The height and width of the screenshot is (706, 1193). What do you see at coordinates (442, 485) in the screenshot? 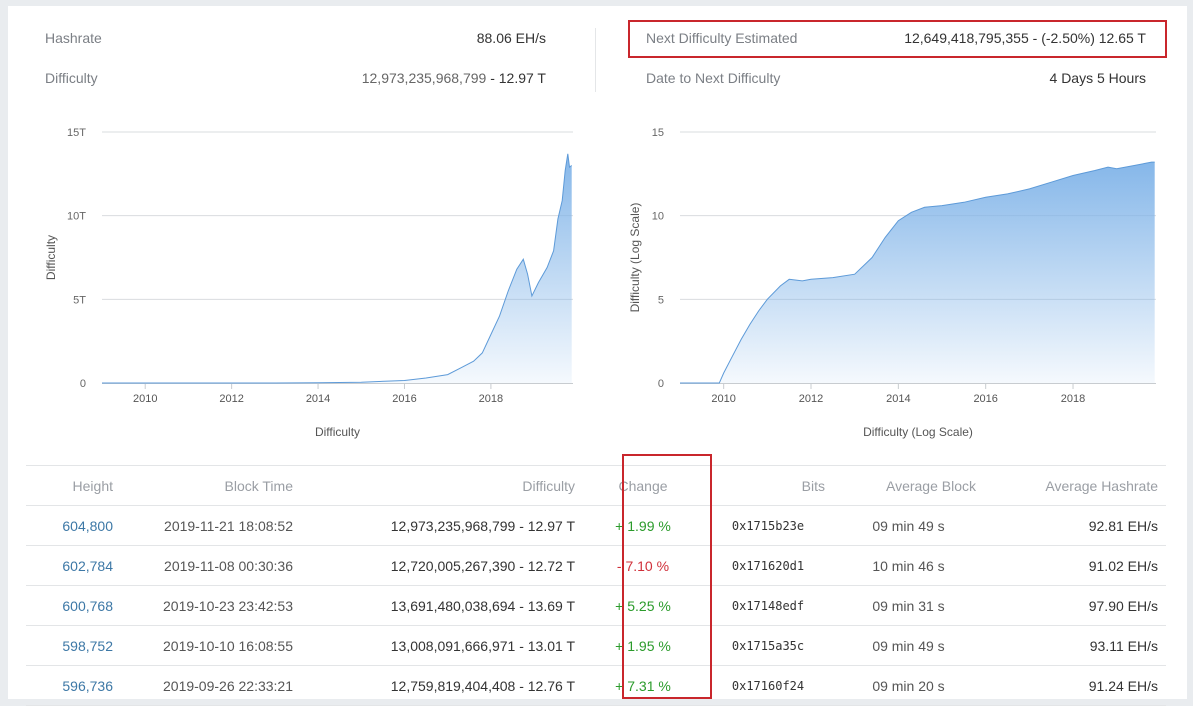
I see `col-difficulty: Difficulty` at bounding box center [442, 485].